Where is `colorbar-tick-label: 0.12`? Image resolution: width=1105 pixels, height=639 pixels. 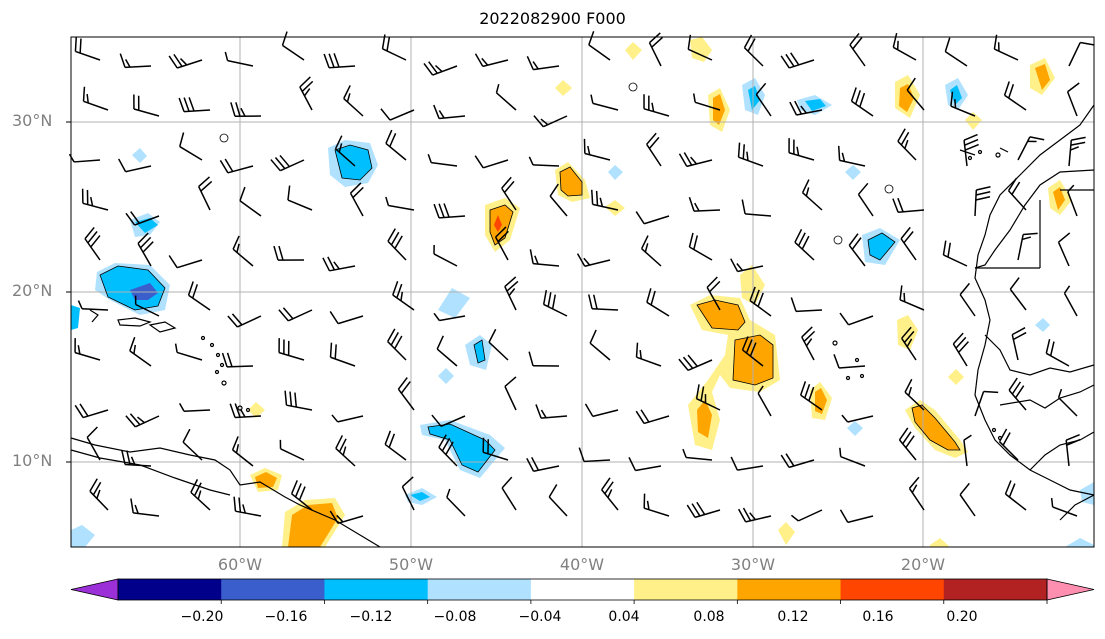
colorbar-tick-label: 0.12 is located at coordinates (793, 617).